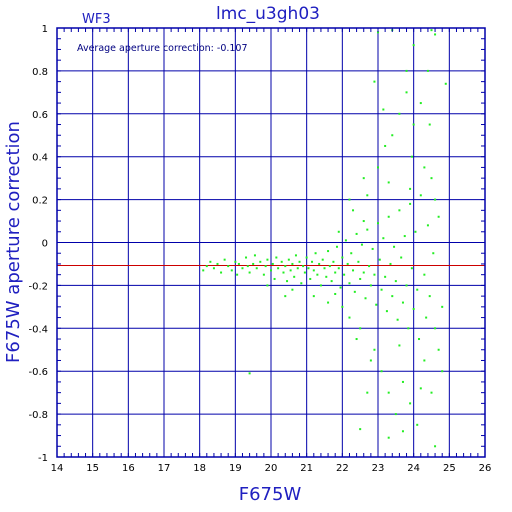 The image size is (512, 512). Describe the element at coordinates (92, 468) in the screenshot. I see `x-tick-label: 15` at that location.